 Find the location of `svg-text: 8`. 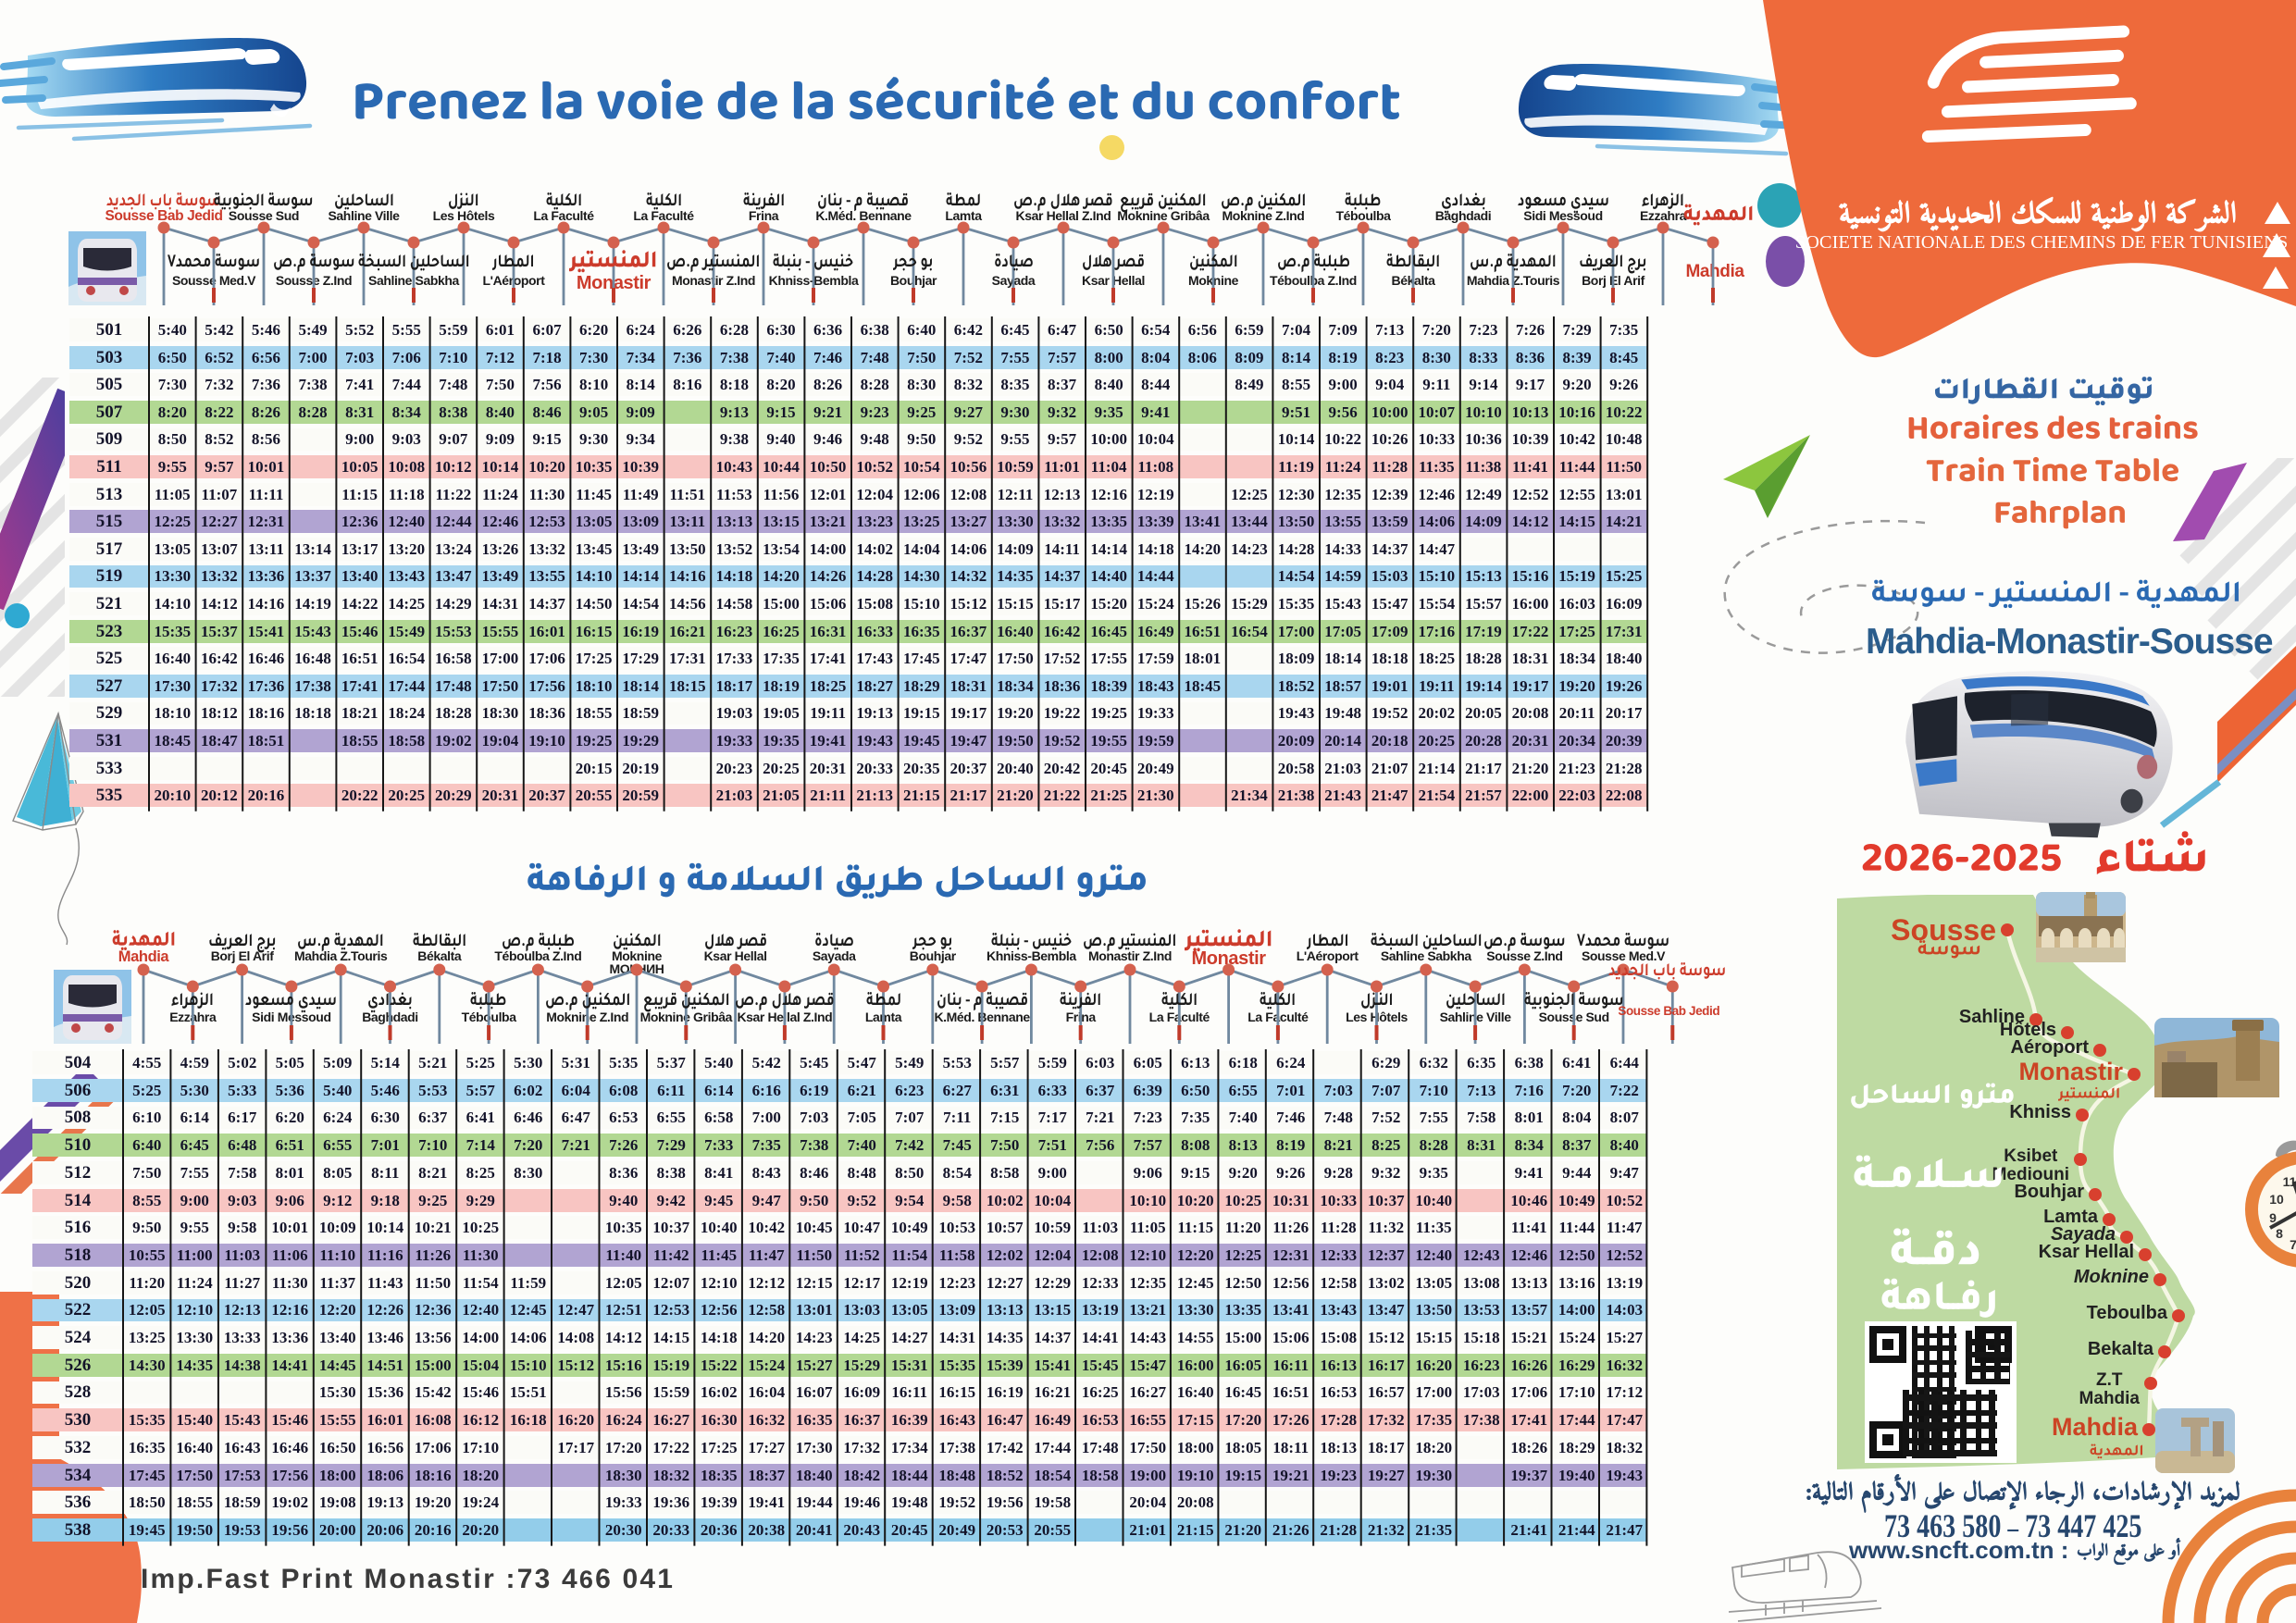

svg-text: 8 is located at coordinates (2280, 1233).